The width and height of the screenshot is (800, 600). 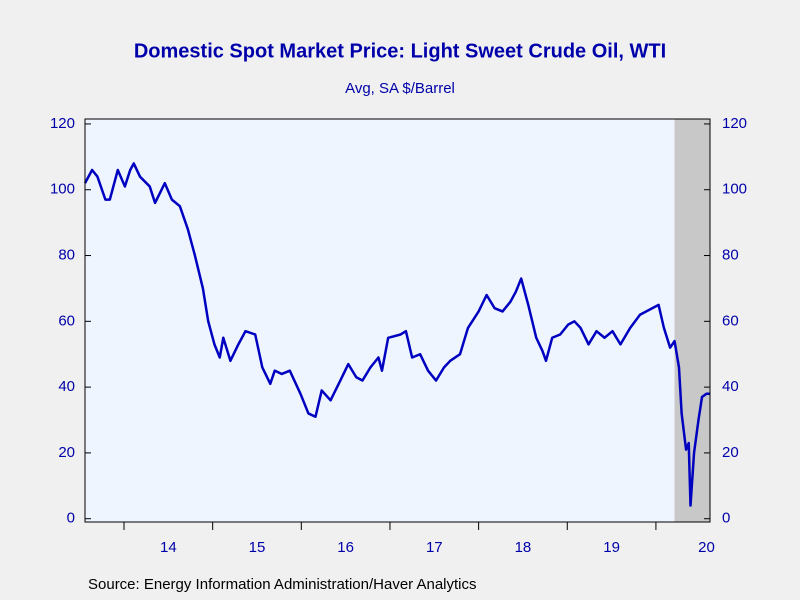 I want to click on y2-tick-label: 20, so click(x=730, y=452).